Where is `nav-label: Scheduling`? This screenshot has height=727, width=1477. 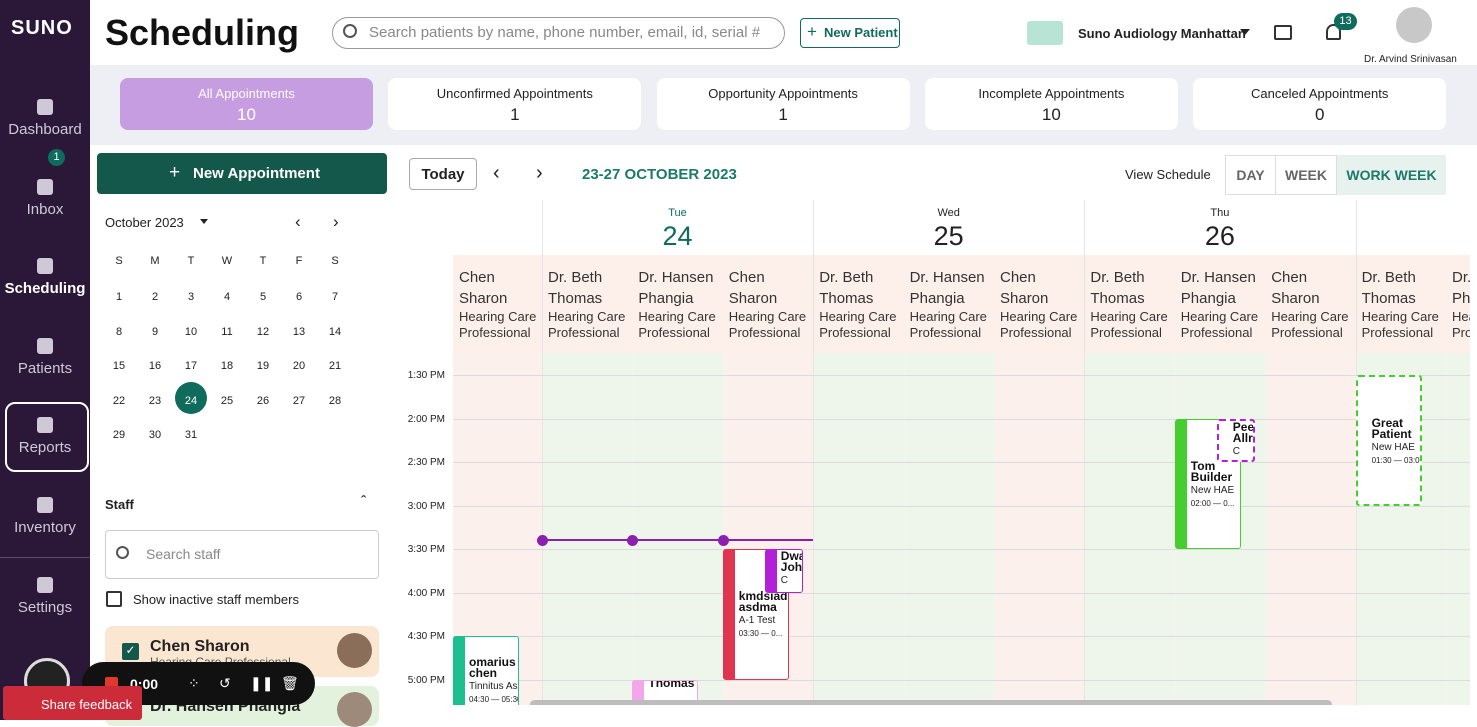
nav-label: Scheduling is located at coordinates (45, 289).